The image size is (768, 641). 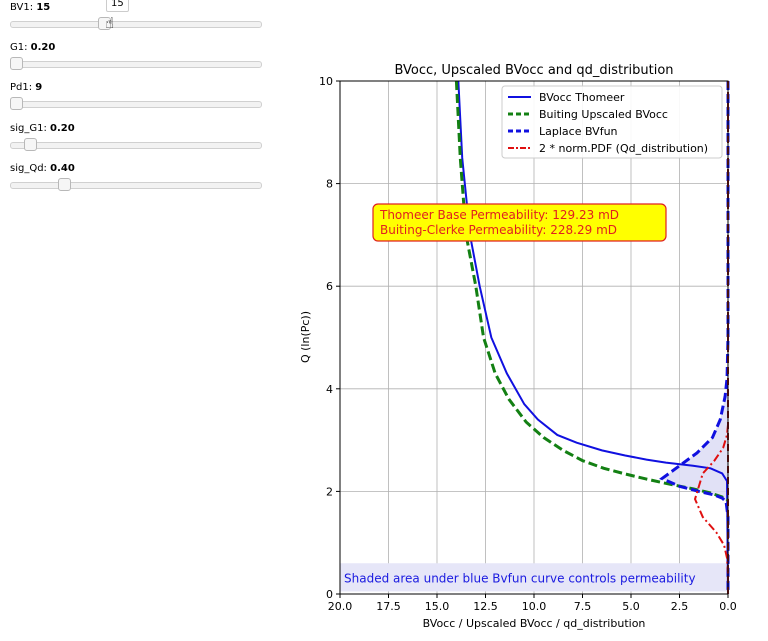 What do you see at coordinates (388, 606) in the screenshot?
I see `x-tick-label-1: 17.5` at bounding box center [388, 606].